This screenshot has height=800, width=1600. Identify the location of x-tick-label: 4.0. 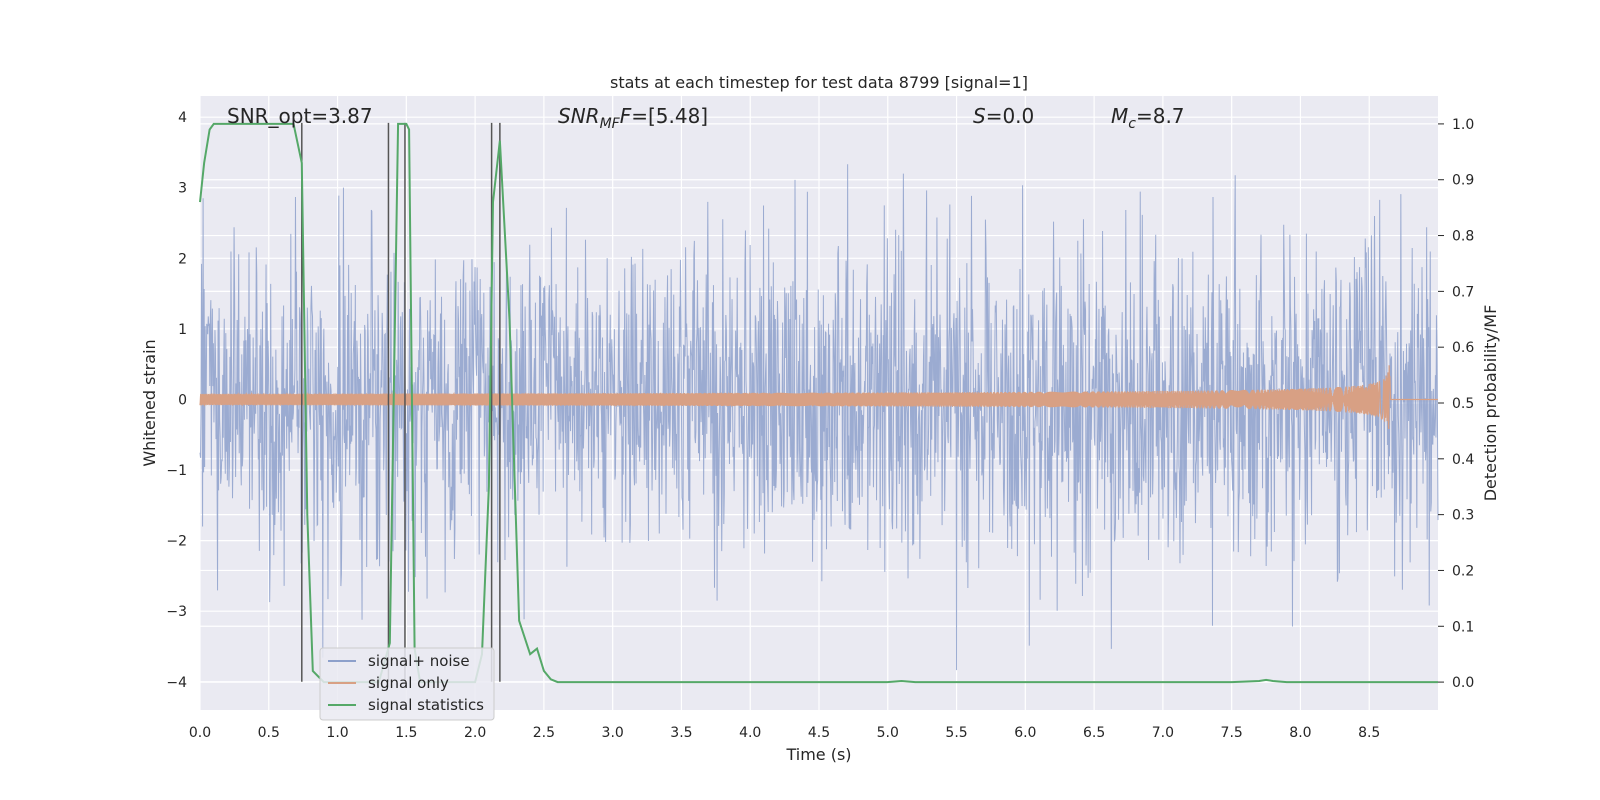
(750, 733).